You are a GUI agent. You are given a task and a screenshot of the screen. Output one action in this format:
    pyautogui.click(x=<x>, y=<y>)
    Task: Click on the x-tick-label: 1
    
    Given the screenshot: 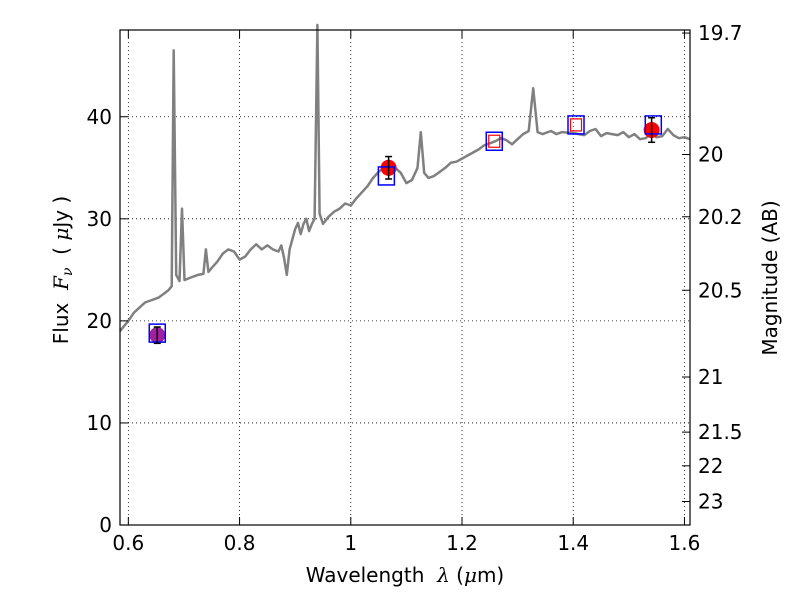 What is the action you would take?
    pyautogui.click(x=350, y=543)
    